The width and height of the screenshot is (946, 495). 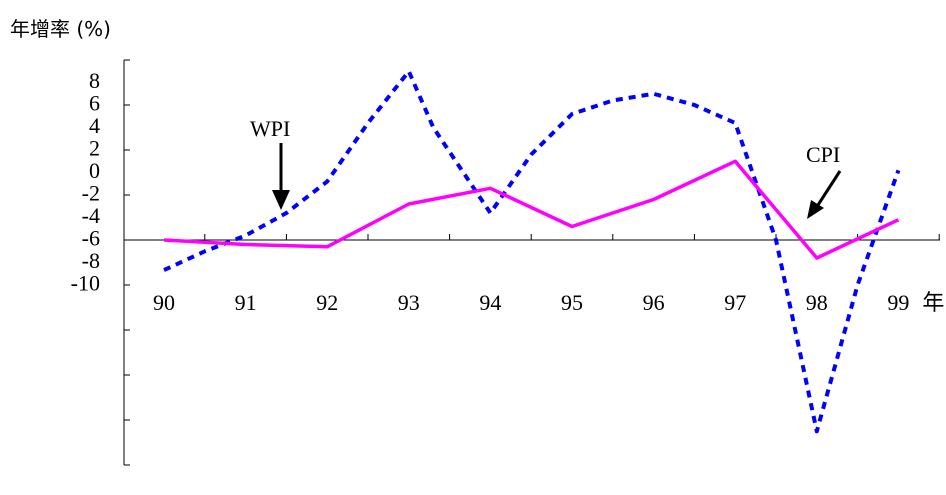 I want to click on y-tick-label: -2, so click(x=91, y=193).